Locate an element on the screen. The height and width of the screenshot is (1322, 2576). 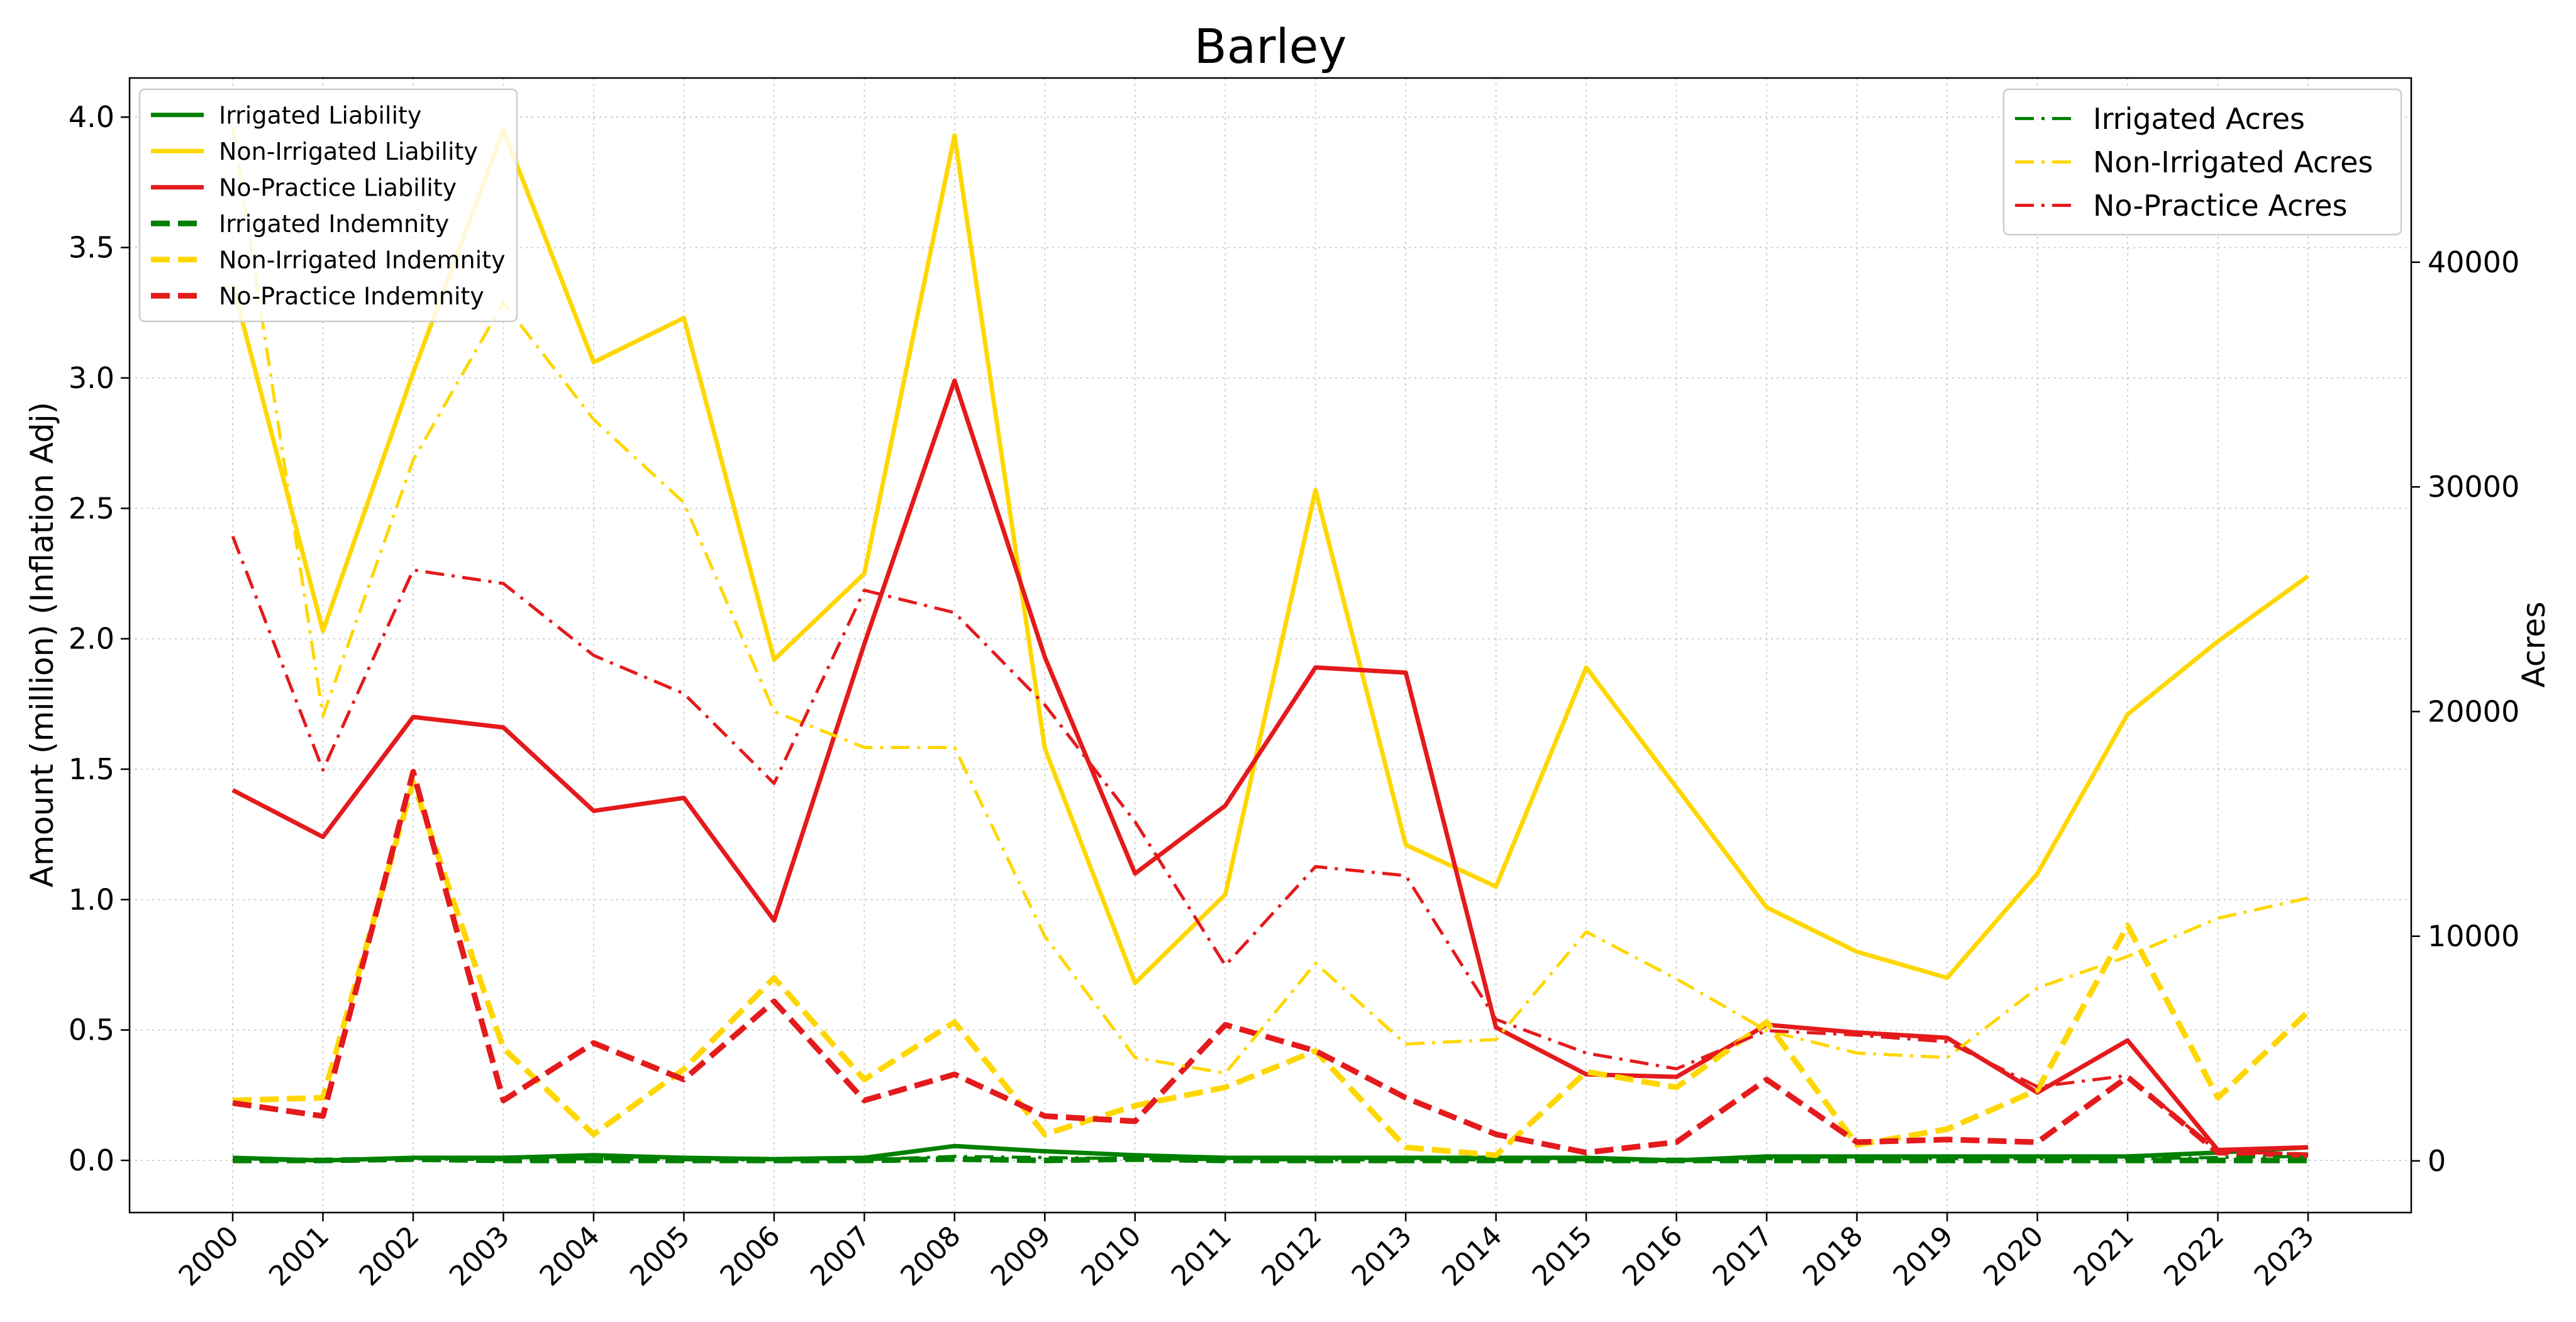
y-tick-label: 1.0 is located at coordinates (91, 899).